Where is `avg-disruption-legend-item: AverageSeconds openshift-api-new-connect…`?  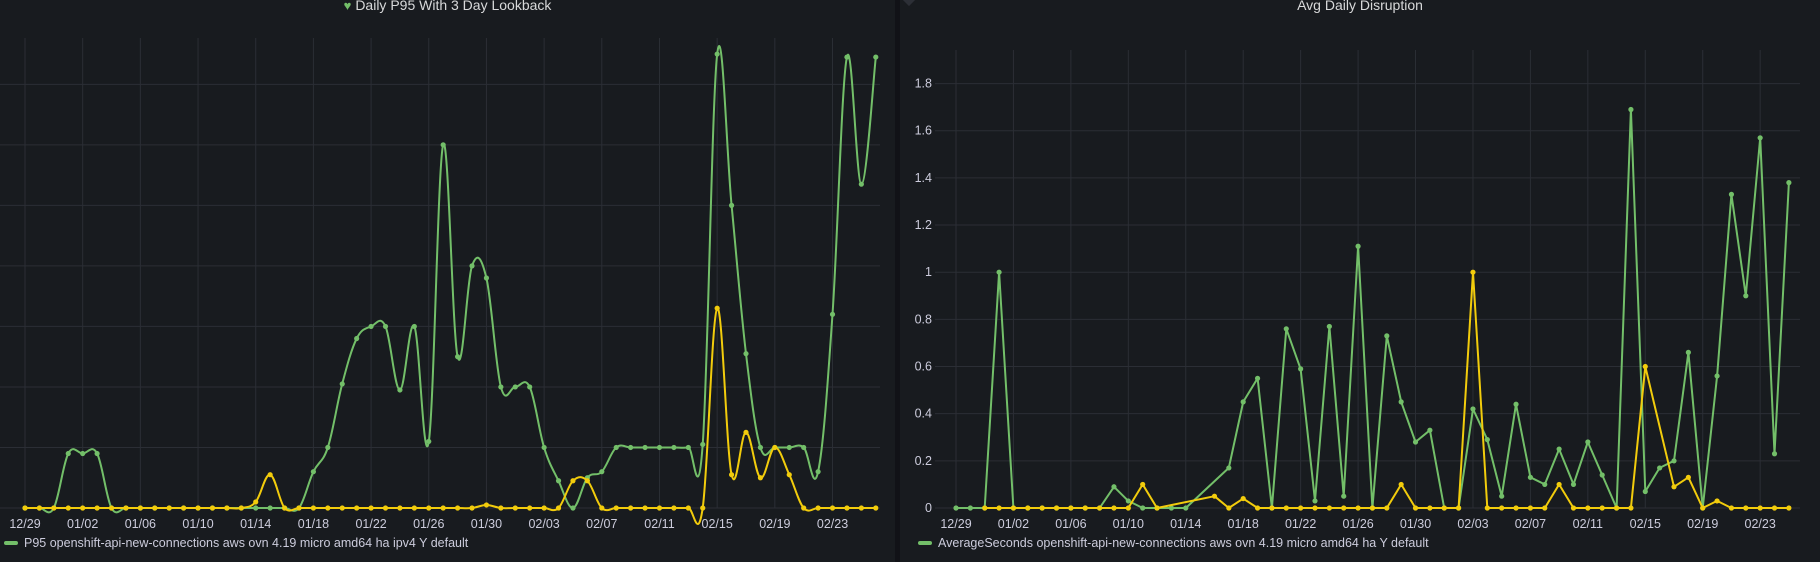
avg-disruption-legend-item: AverageSeconds openshift-api-new-connect… is located at coordinates (1173, 543).